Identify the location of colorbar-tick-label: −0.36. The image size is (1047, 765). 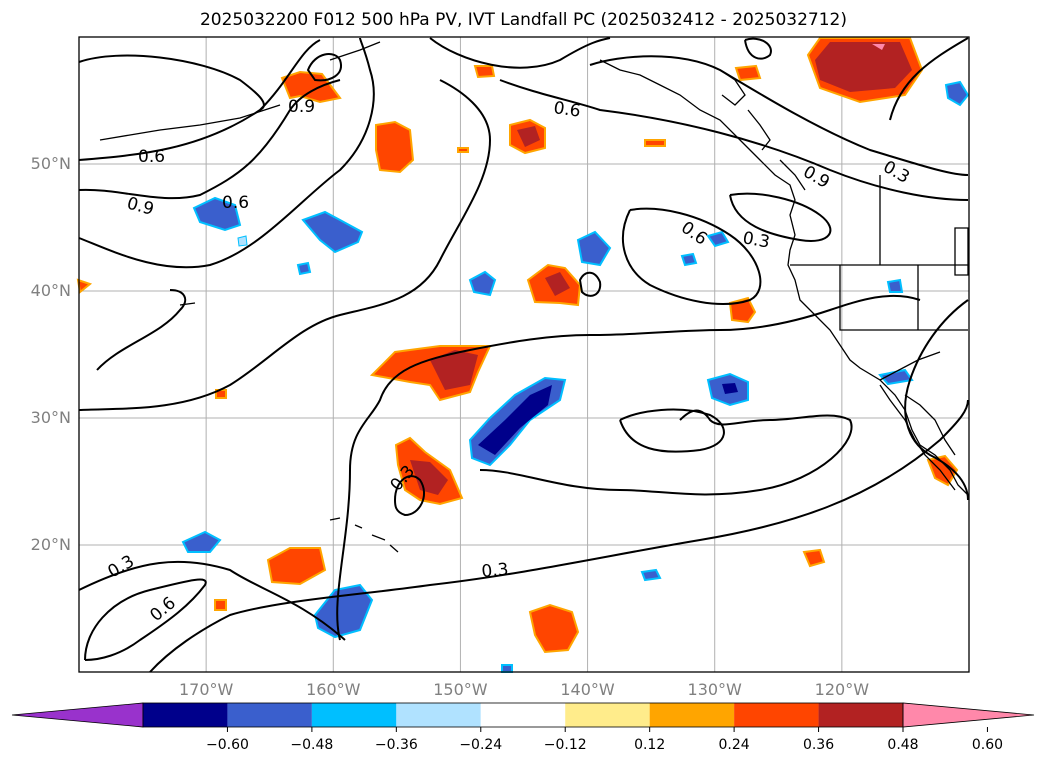
(396, 745).